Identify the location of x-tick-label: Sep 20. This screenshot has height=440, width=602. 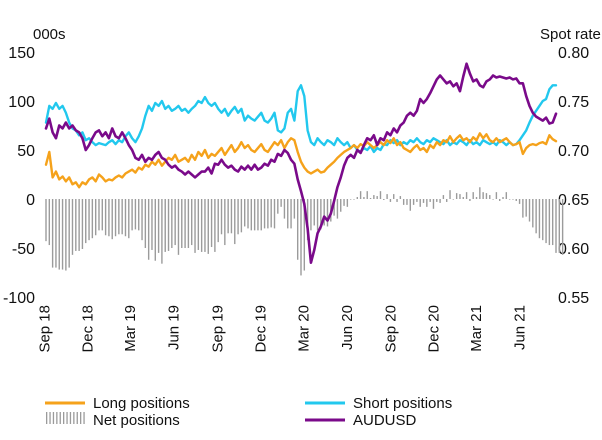
(390, 329).